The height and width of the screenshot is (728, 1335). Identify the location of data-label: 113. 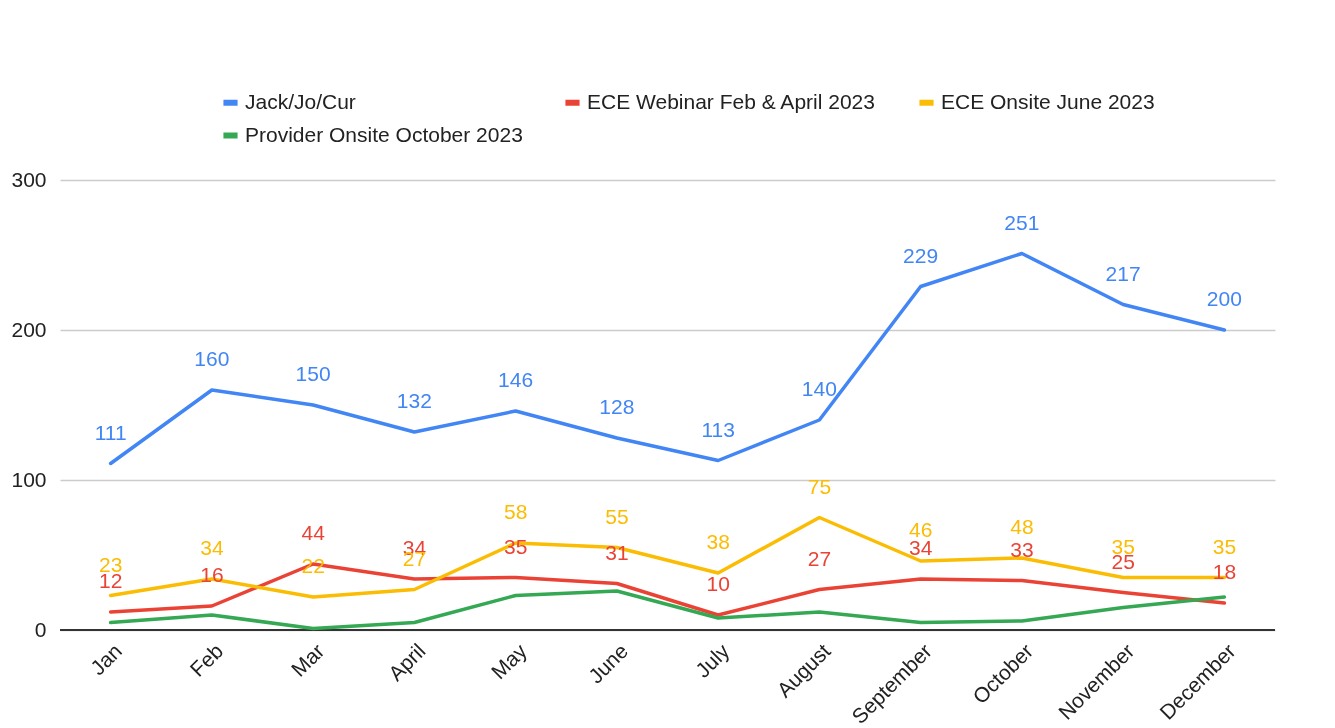
(718, 429).